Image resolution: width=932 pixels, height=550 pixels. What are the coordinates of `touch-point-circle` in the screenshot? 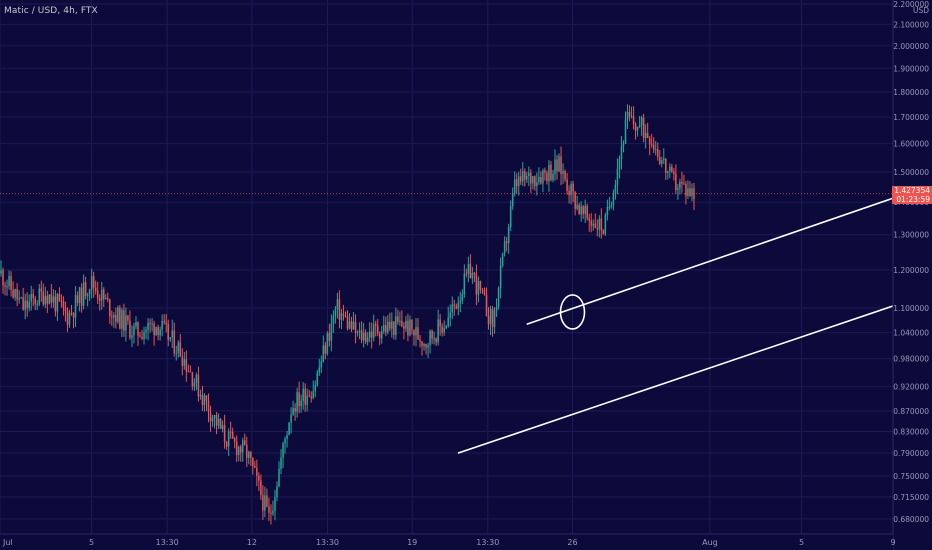 It's located at (572, 312).